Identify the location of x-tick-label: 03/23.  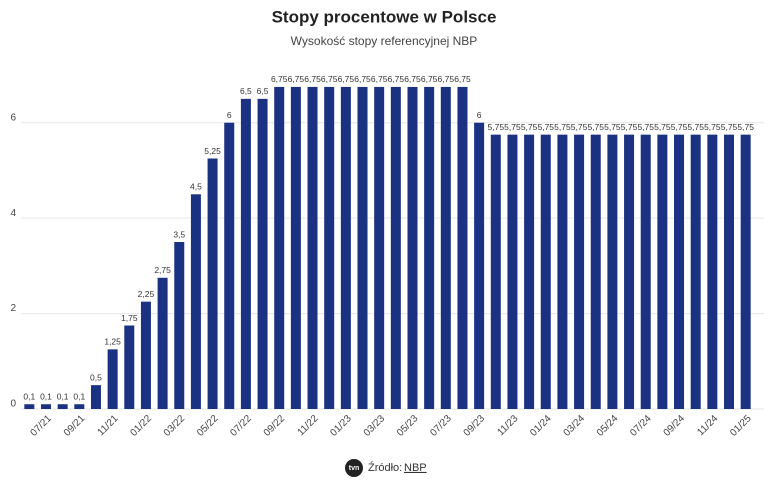
(375, 426).